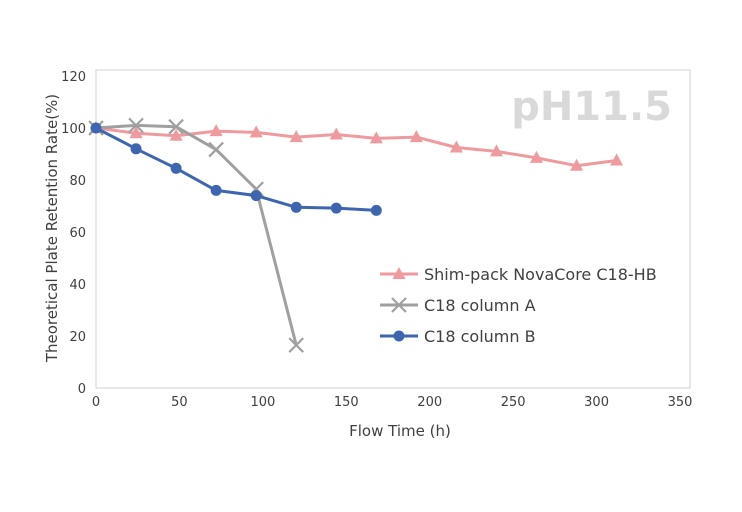 The width and height of the screenshot is (742, 512). What do you see at coordinates (73, 129) in the screenshot?
I see `y-tick-label: 100` at bounding box center [73, 129].